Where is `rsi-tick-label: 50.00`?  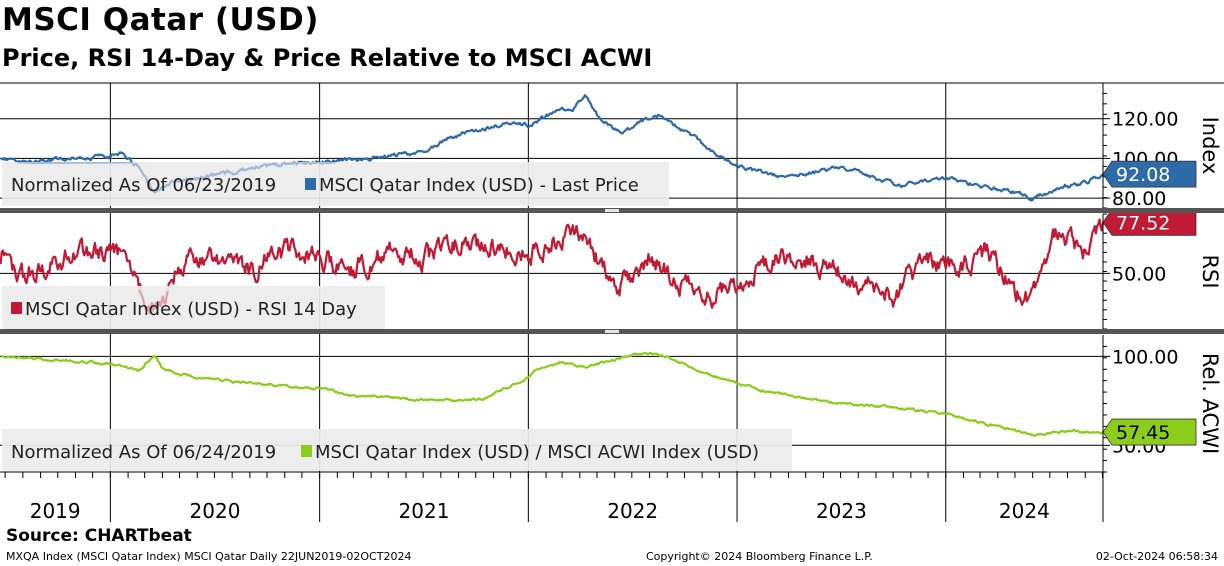
rsi-tick-label: 50.00 is located at coordinates (1139, 274).